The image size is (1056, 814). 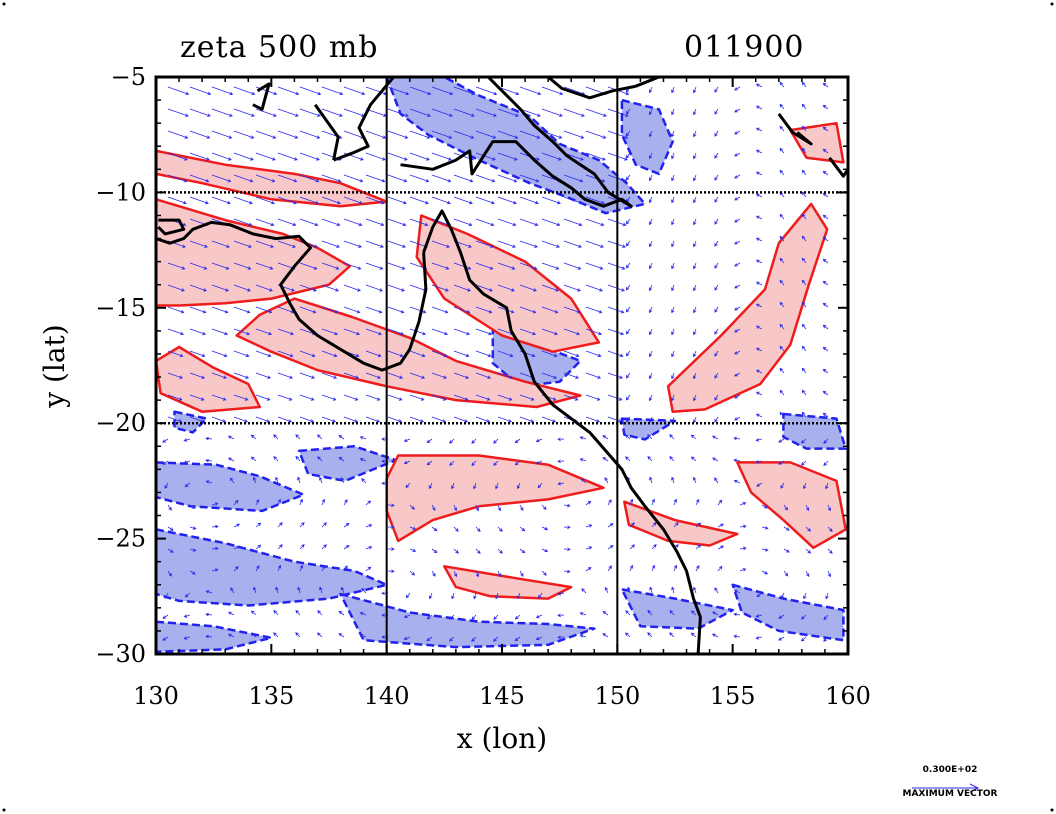 What do you see at coordinates (171, 227) in the screenshot?
I see `coastline` at bounding box center [171, 227].